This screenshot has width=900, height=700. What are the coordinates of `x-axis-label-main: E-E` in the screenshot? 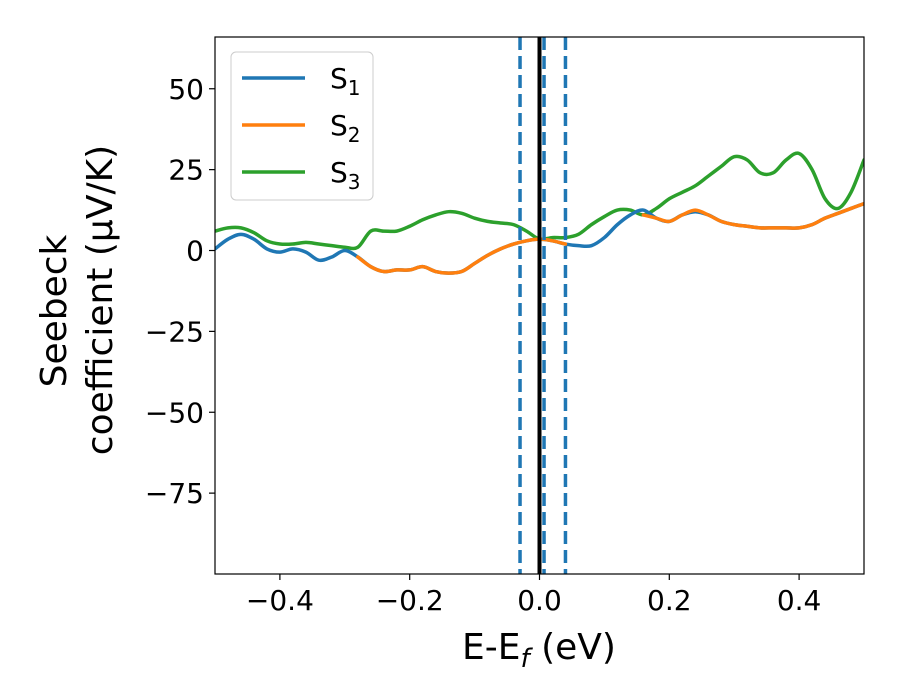 It's located at (491, 647).